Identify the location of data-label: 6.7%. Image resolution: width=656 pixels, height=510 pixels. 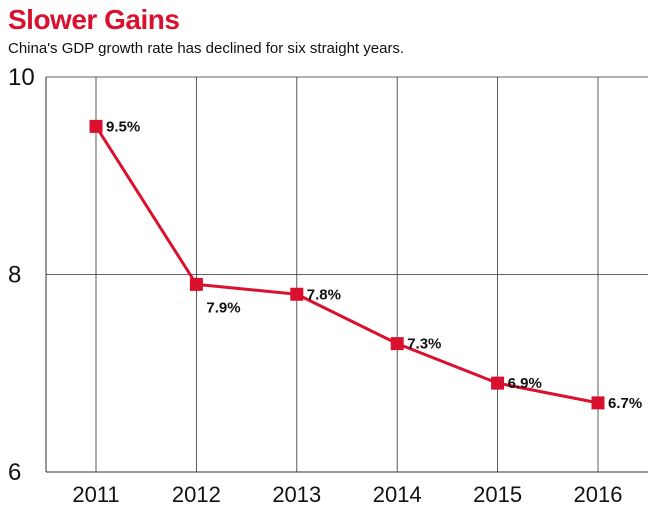
(625, 403).